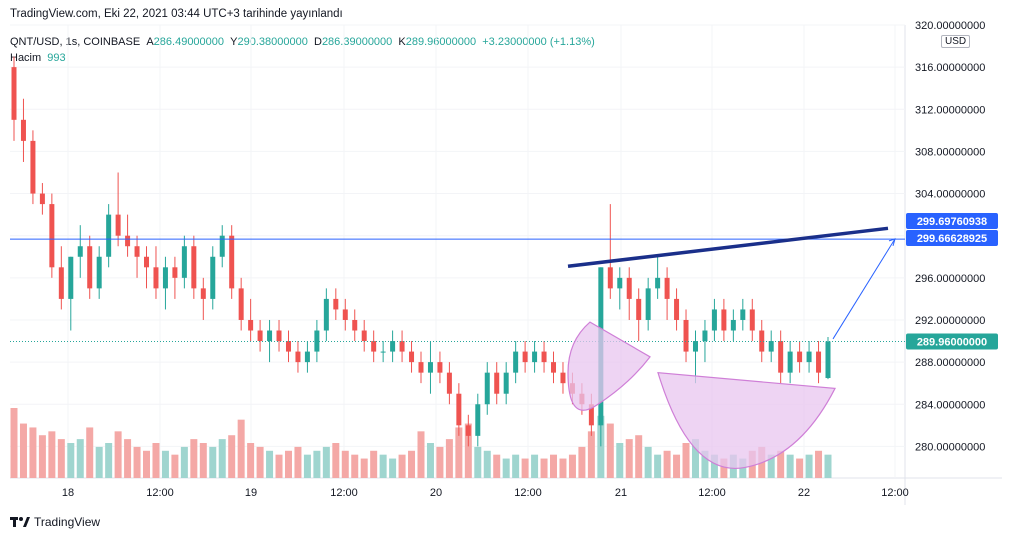  I want to click on currency-badge: USD, so click(956, 41).